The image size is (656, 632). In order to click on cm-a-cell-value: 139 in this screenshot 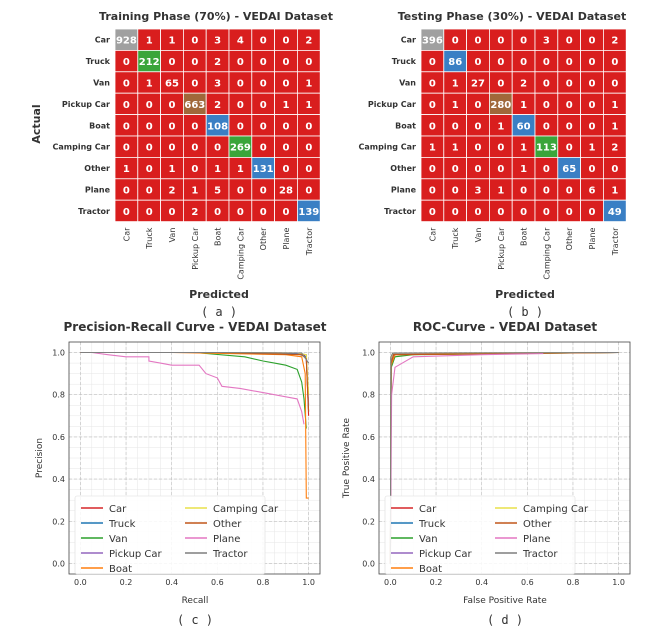, I will do `click(308, 212)`.